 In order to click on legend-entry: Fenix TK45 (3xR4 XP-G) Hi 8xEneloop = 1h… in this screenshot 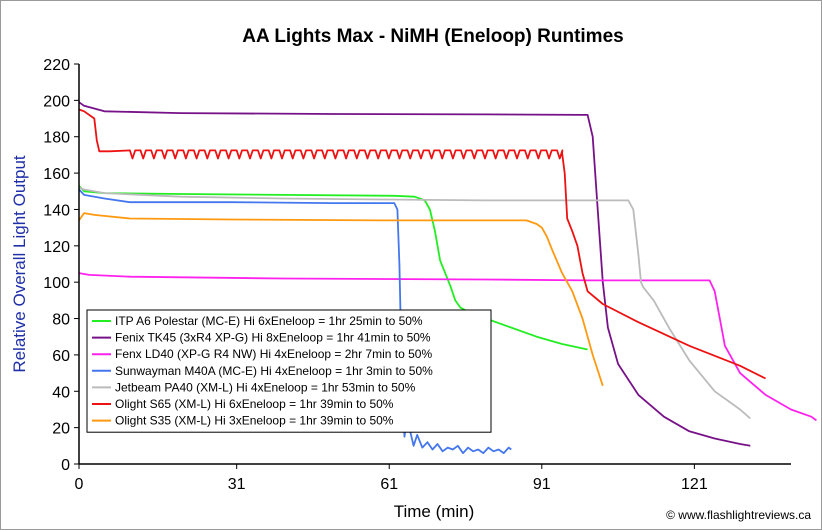, I will do `click(273, 338)`.